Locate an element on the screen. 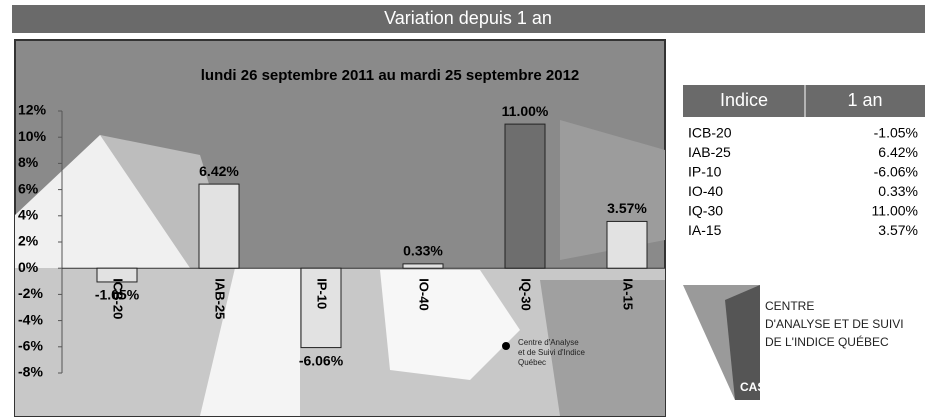  value-label: 6.42% is located at coordinates (219, 171).